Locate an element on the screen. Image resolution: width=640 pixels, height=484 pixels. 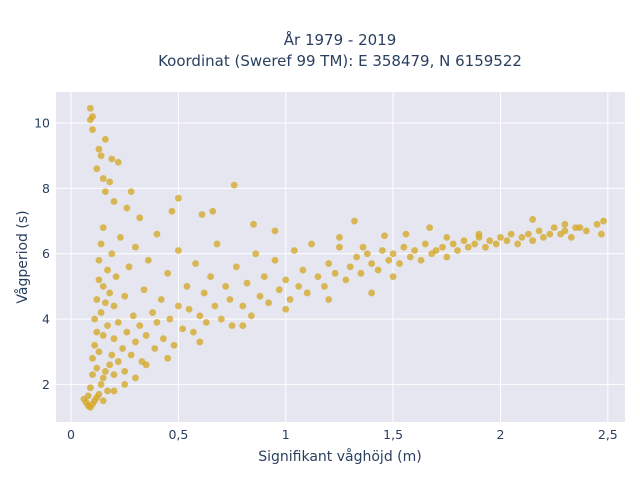
x-tick-label: 0,5 is located at coordinates (178, 434).